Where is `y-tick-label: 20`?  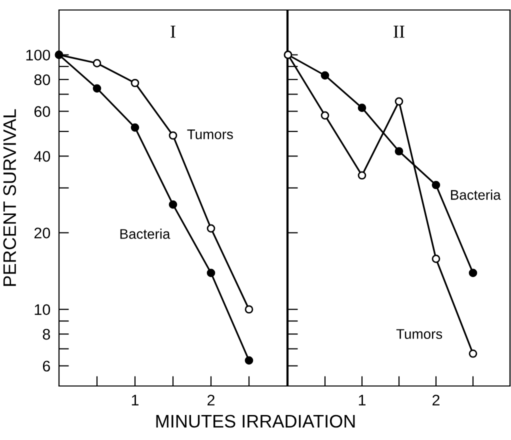
y-tick-label: 20 is located at coordinates (42, 233).